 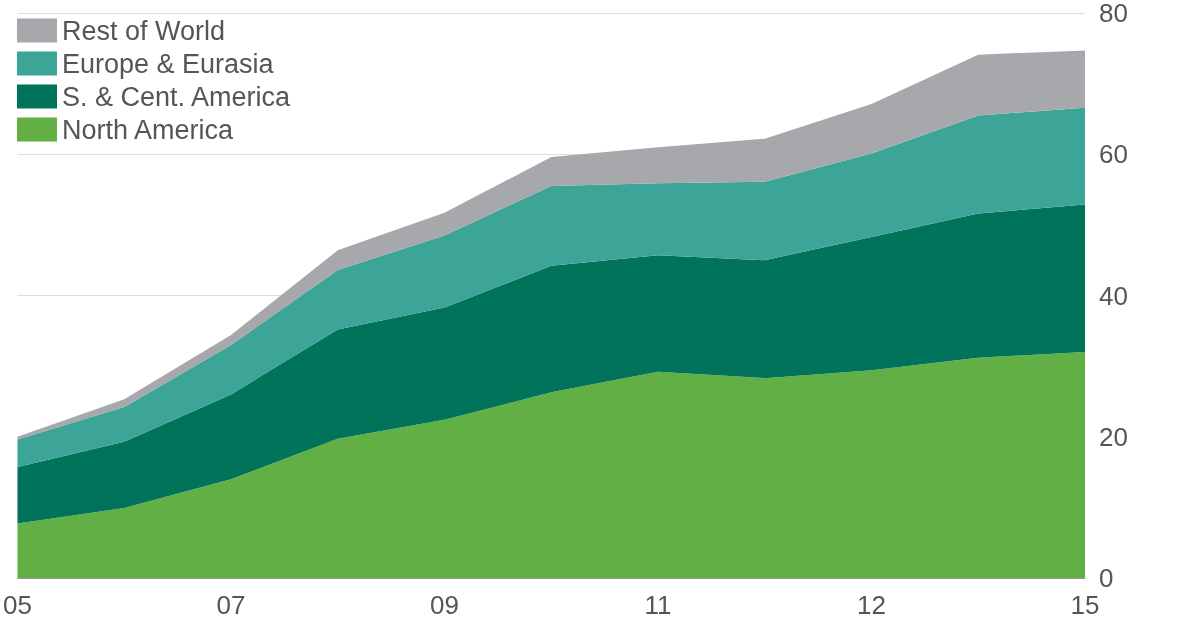 I want to click on x-tick-label: 05, so click(x=17, y=604).